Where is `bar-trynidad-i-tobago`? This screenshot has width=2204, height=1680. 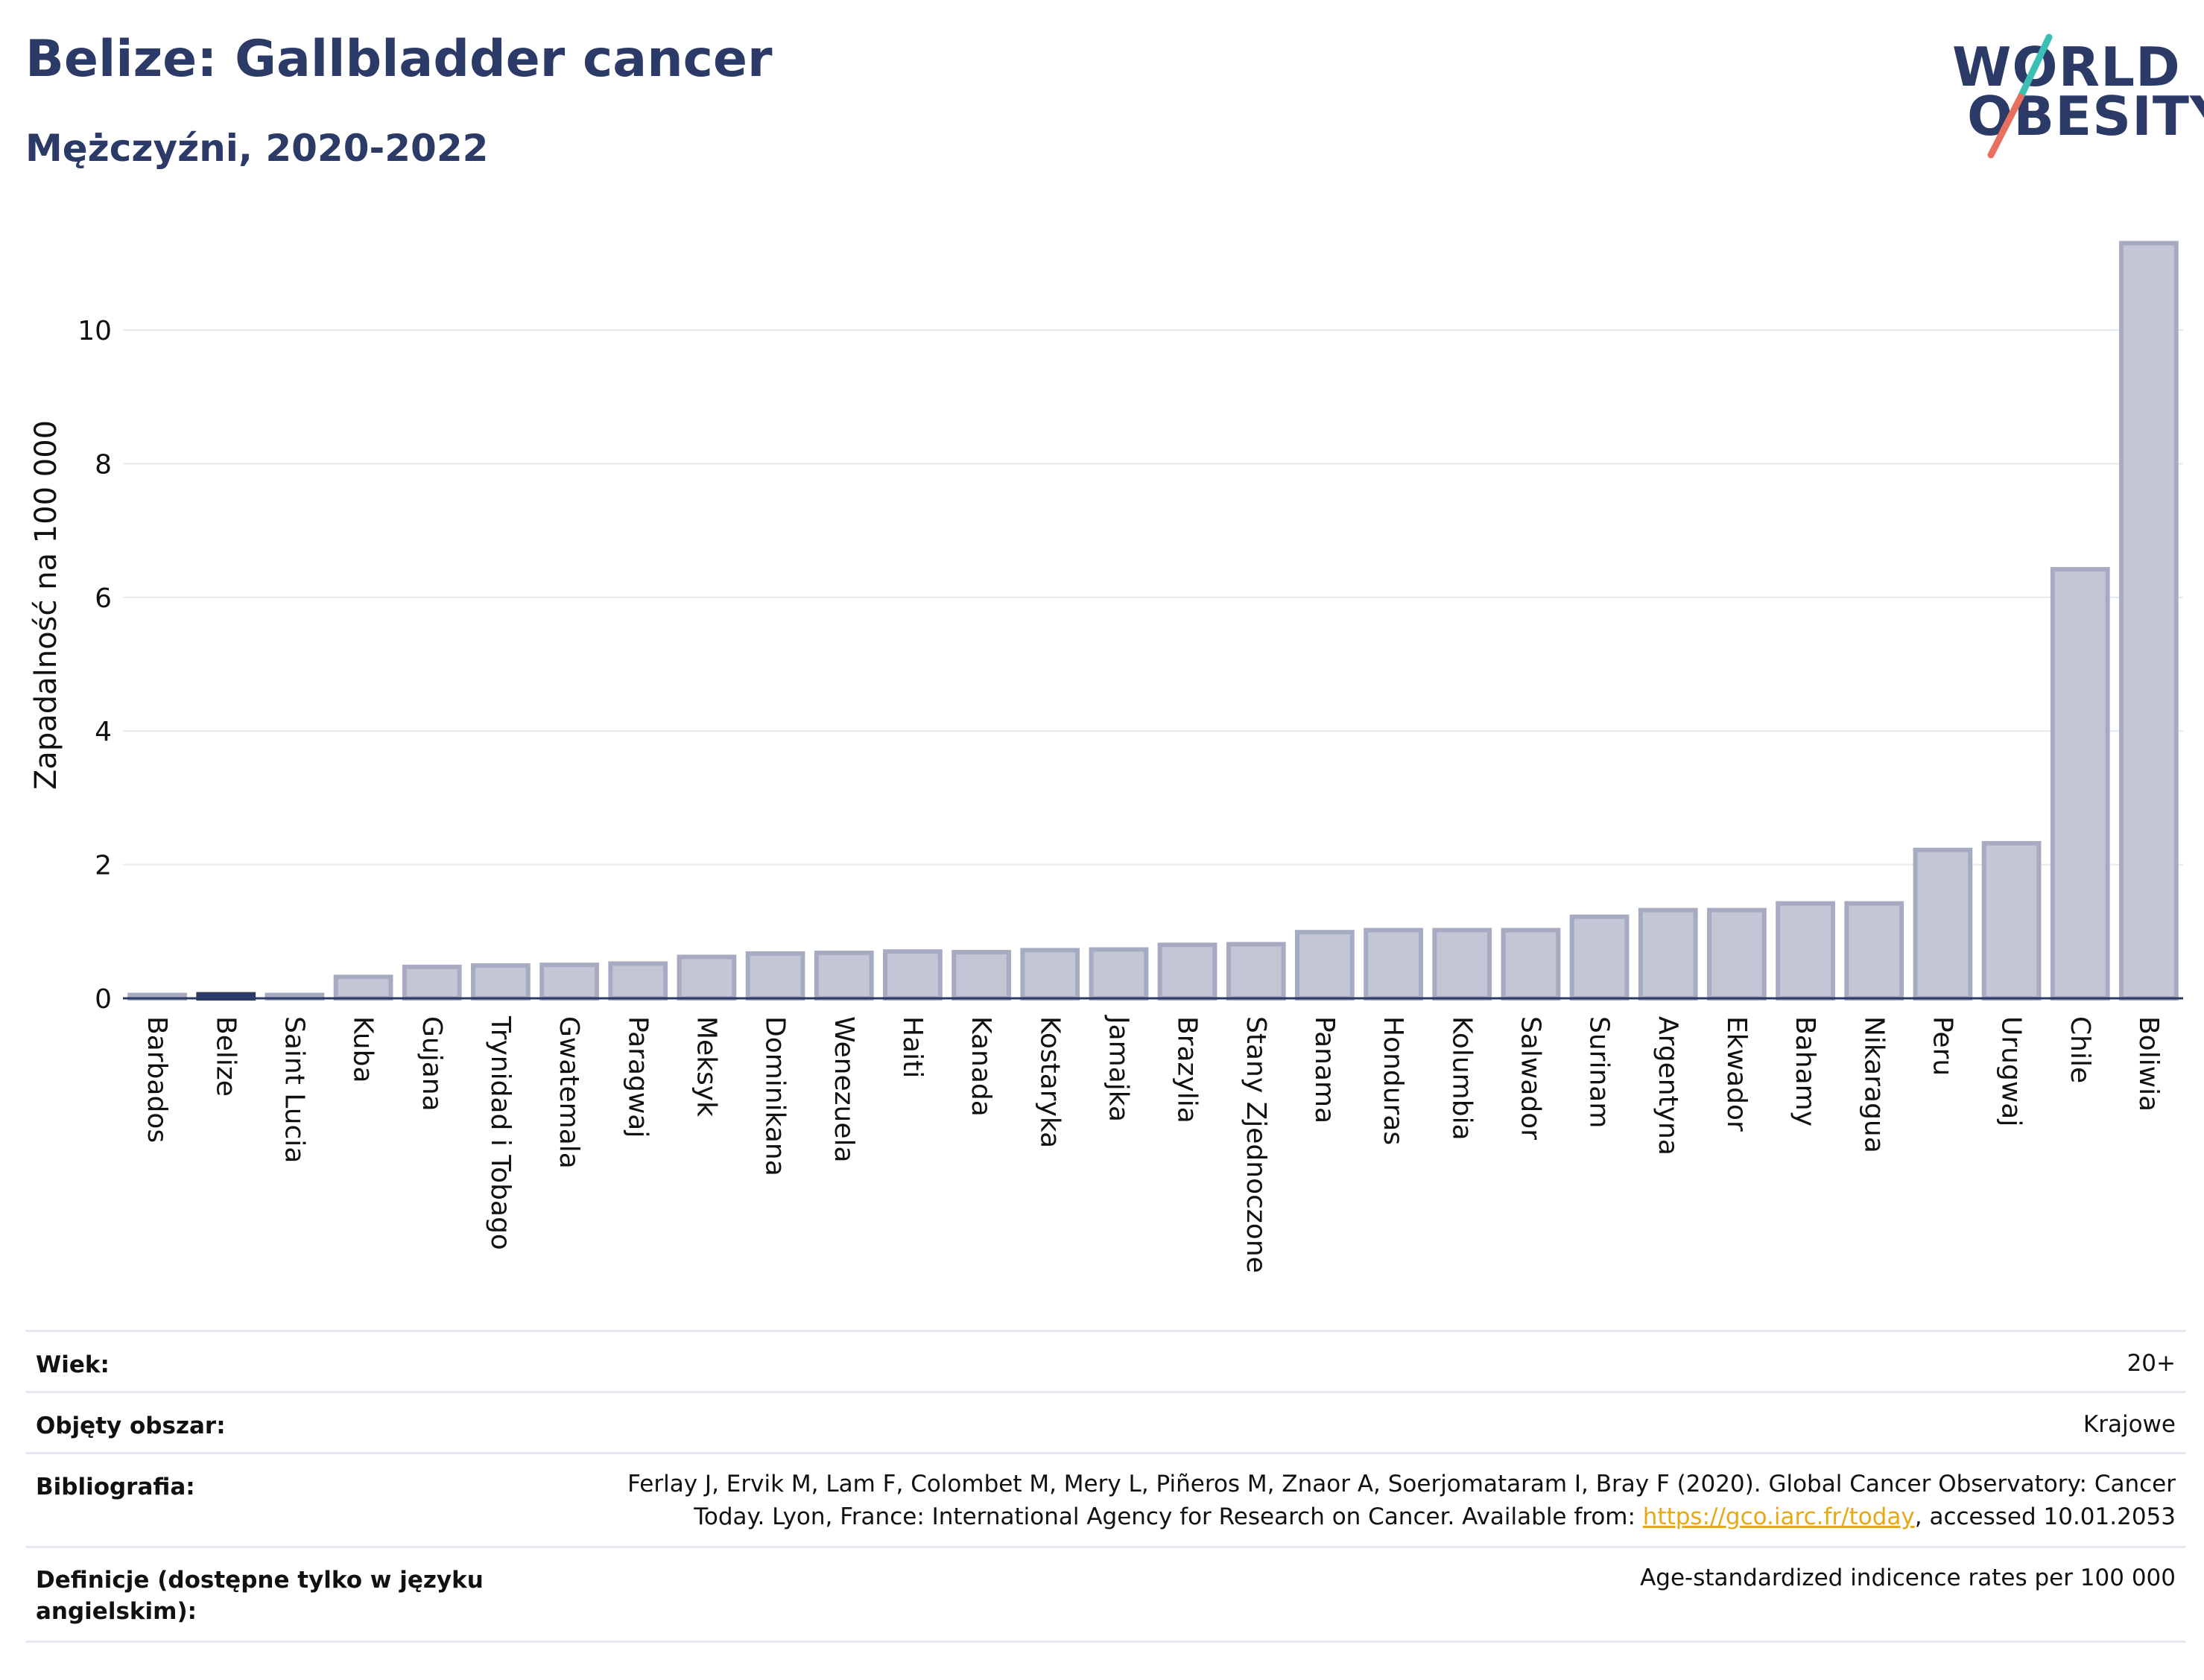 bar-trynidad-i-tobago is located at coordinates (501, 982).